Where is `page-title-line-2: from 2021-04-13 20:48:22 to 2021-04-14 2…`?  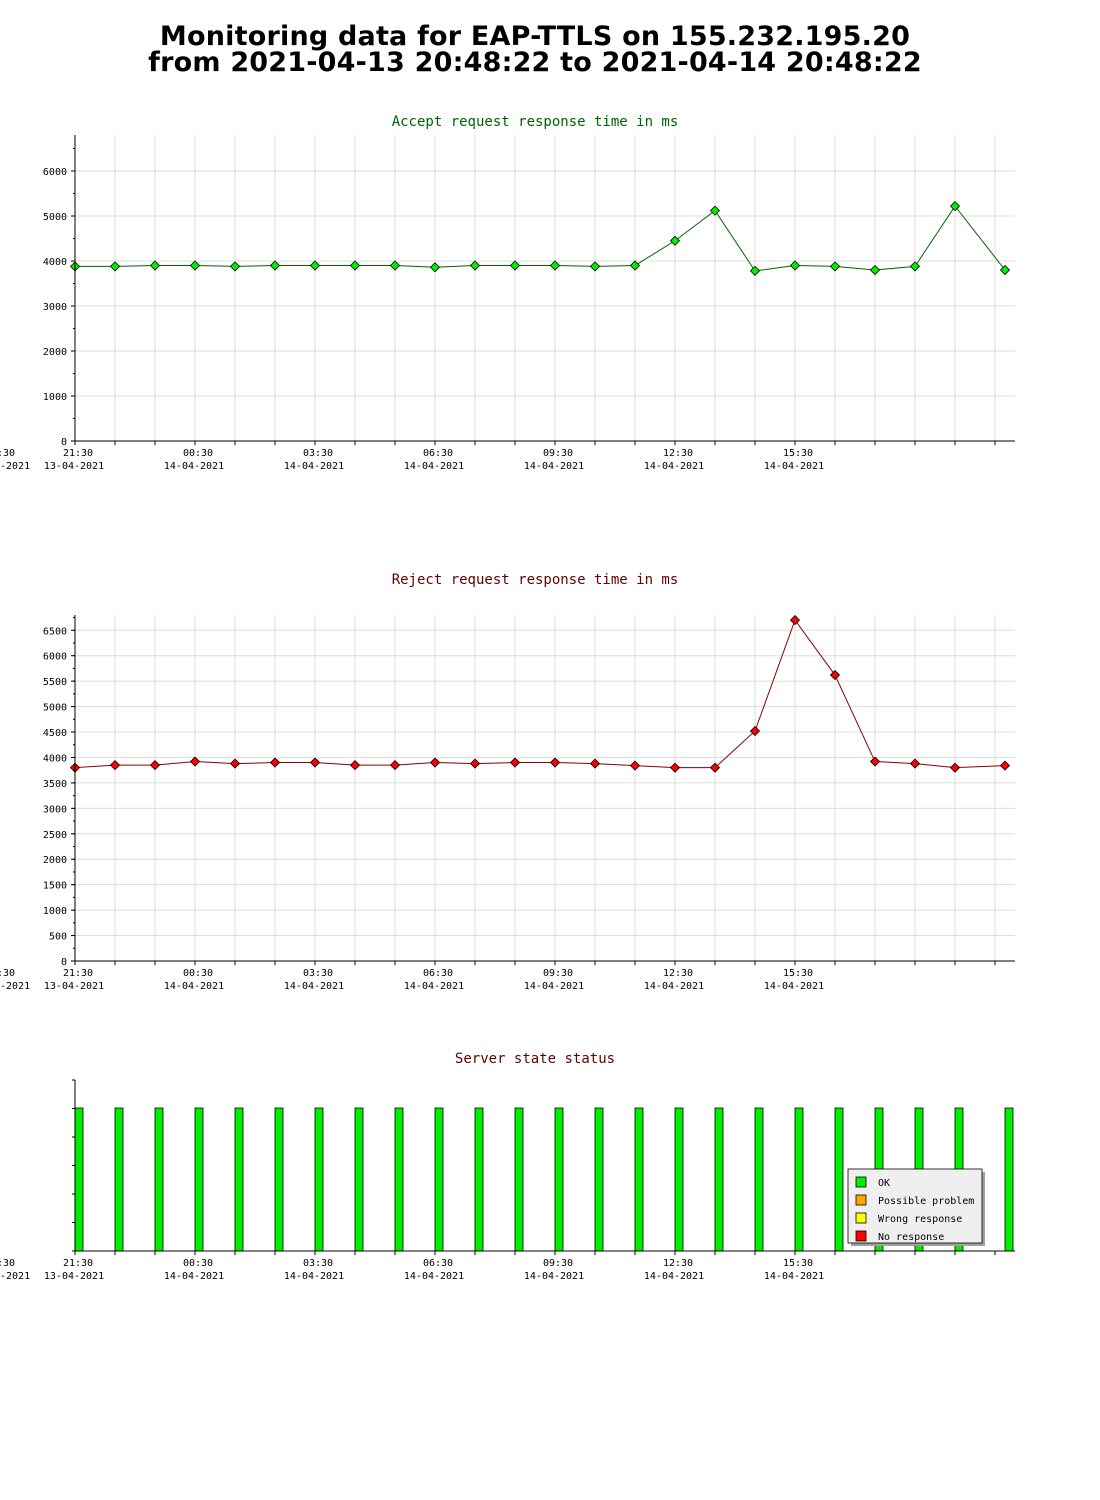 page-title-line-2: from 2021-04-13 20:48:22 to 2021-04-14 2… is located at coordinates (535, 62).